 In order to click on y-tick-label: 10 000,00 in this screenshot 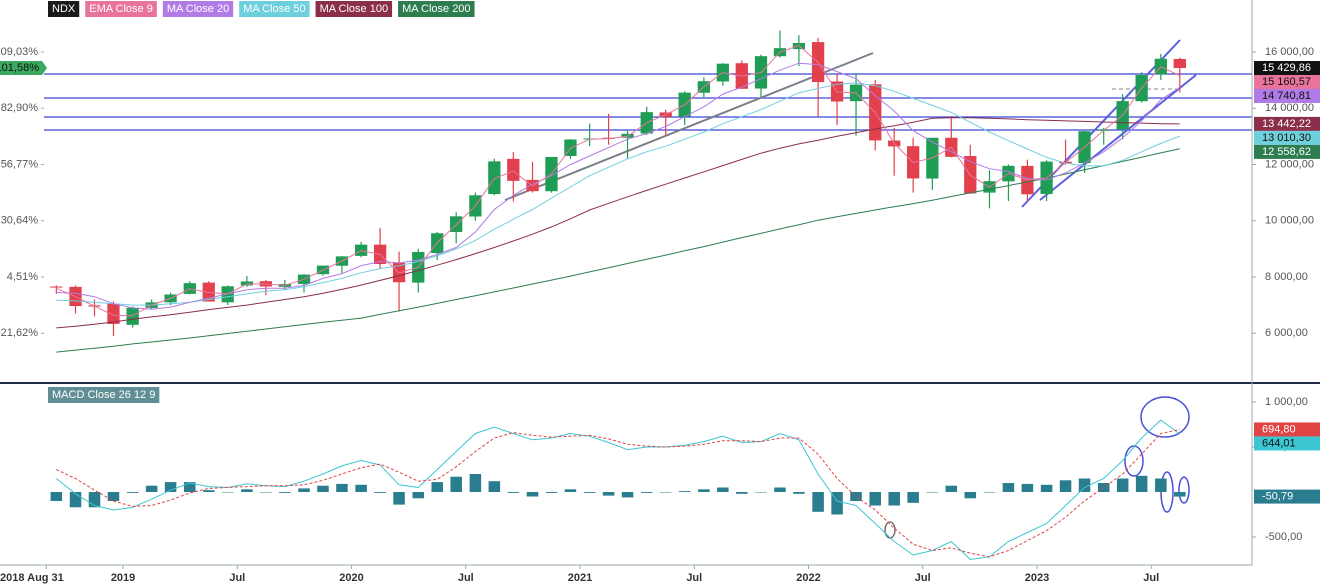, I will do `click(1289, 221)`.